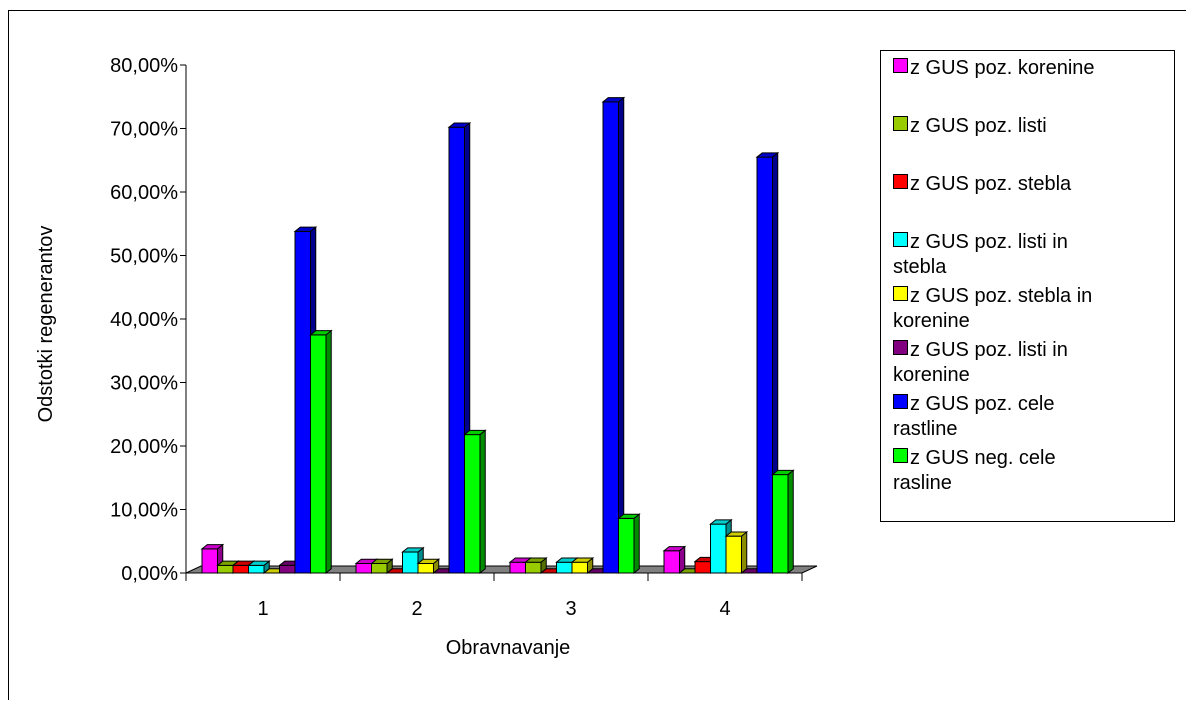 This screenshot has height=702, width=1188. What do you see at coordinates (1033, 471) in the screenshot?
I see `legend-item: z GUS neg. cele rasline` at bounding box center [1033, 471].